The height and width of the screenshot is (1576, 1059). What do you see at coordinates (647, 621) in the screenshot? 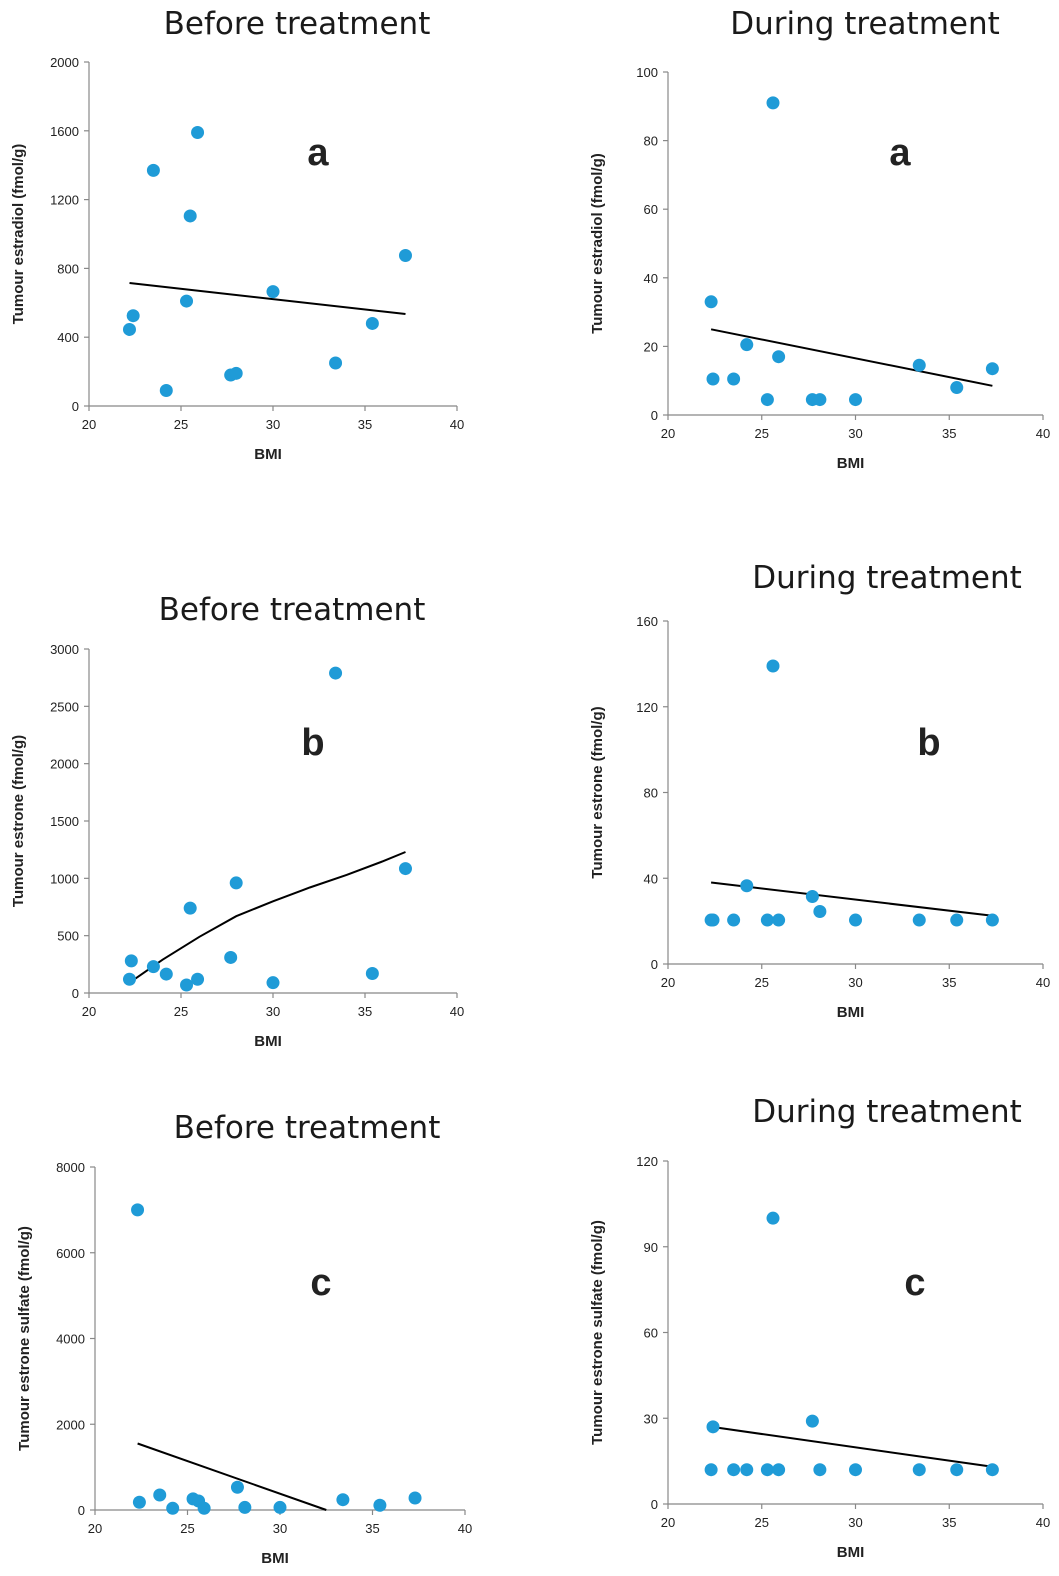
I see `y-tick-label: 160` at bounding box center [647, 621].